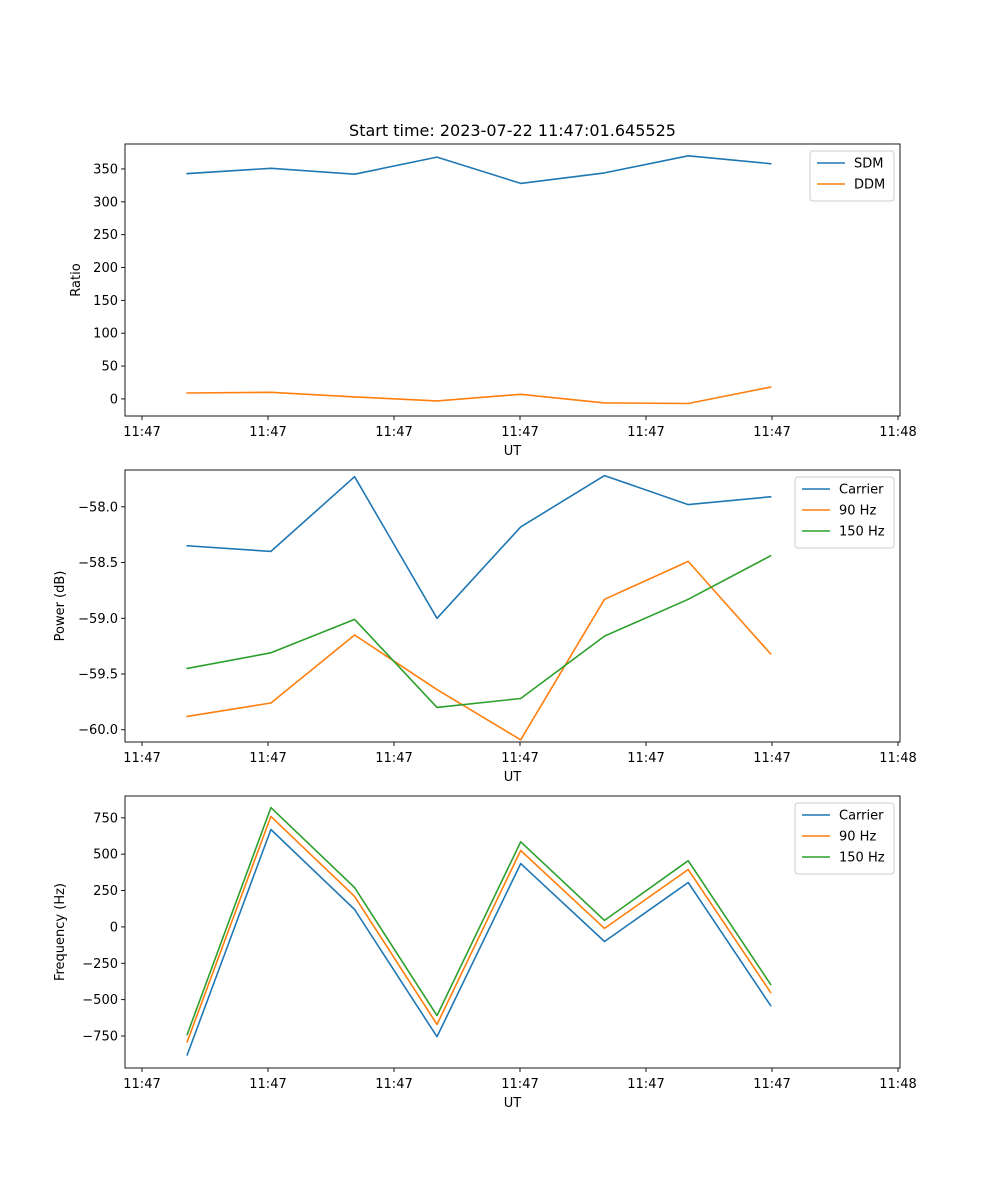 Image resolution: width=1000 pixels, height=1200 pixels. Describe the element at coordinates (105, 818) in the screenshot. I see `y-tick-label: 750` at that location.